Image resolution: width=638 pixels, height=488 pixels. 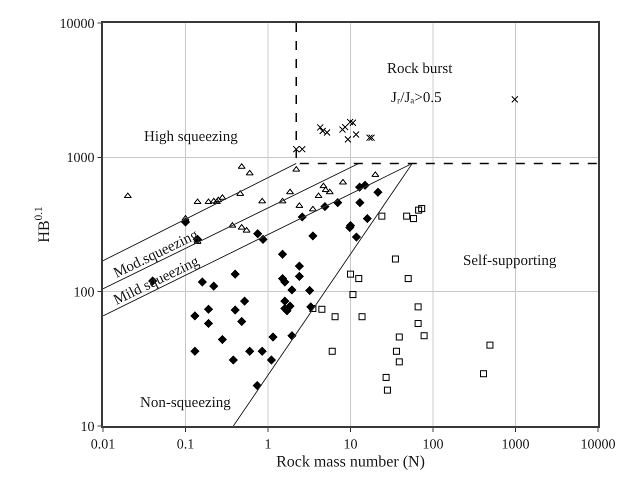 What do you see at coordinates (416, 98) in the screenshot?
I see `annotation: Jᵣ/Jₐ>0.5` at bounding box center [416, 98].